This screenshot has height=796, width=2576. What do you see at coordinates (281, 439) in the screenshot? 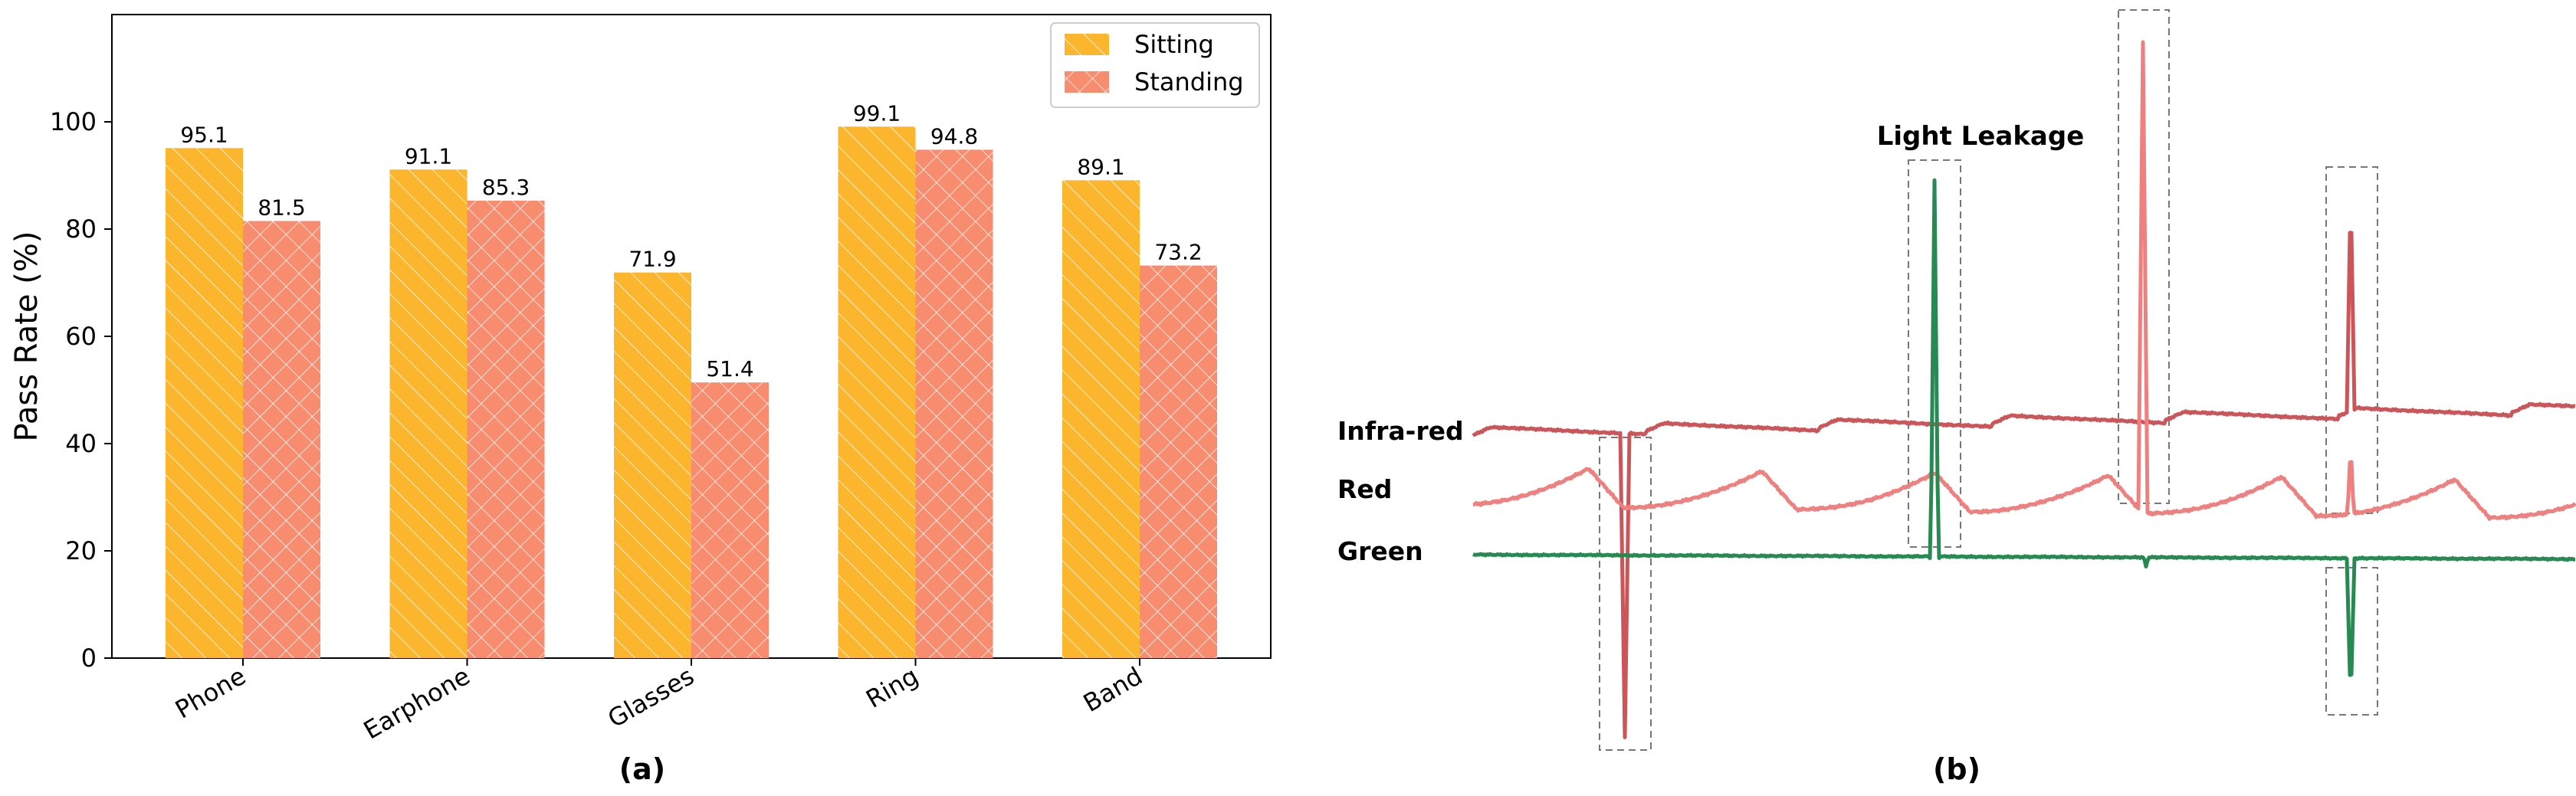
I see `bar-hatch-phone-standing` at bounding box center [281, 439].